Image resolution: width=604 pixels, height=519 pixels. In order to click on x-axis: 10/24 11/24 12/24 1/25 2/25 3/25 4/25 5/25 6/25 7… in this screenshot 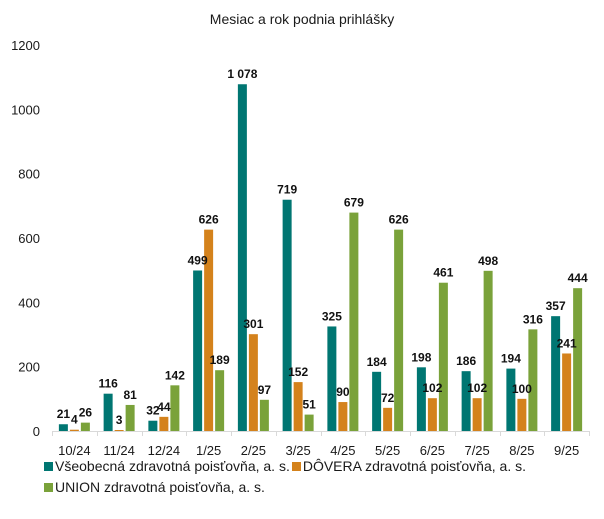, I will do `click(321, 444)`.